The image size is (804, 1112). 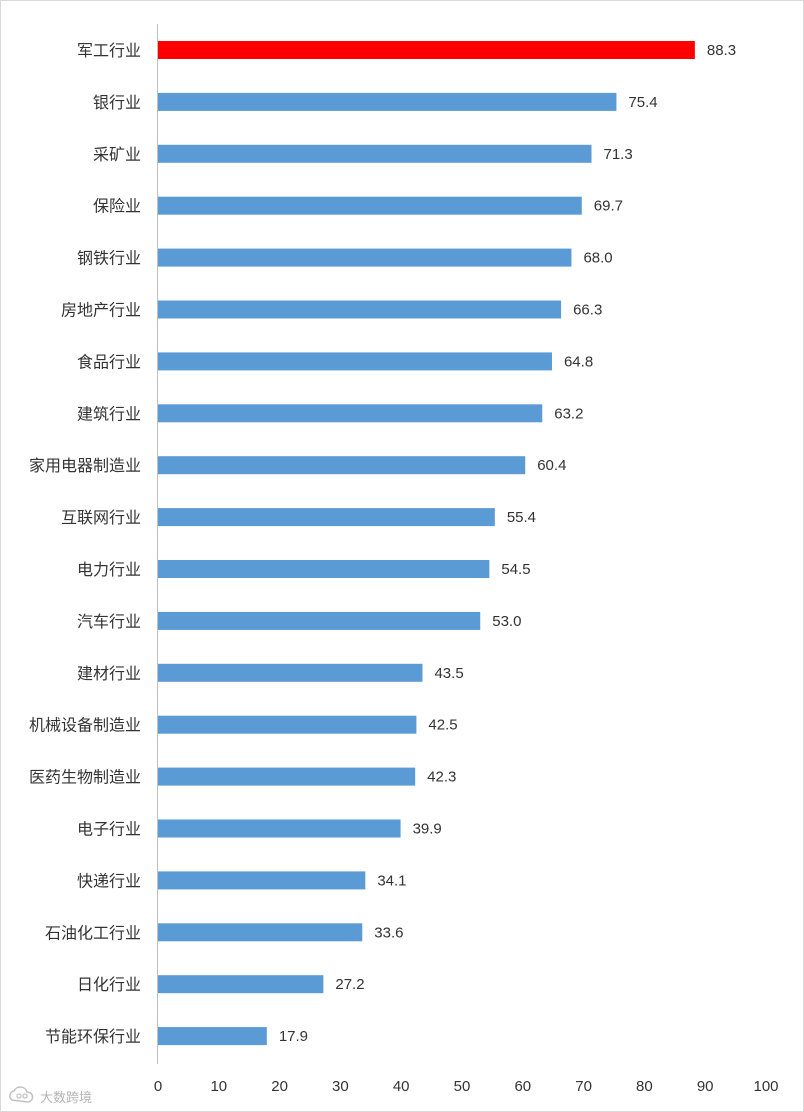 What do you see at coordinates (583, 1086) in the screenshot?
I see `x-tick-label: 70` at bounding box center [583, 1086].